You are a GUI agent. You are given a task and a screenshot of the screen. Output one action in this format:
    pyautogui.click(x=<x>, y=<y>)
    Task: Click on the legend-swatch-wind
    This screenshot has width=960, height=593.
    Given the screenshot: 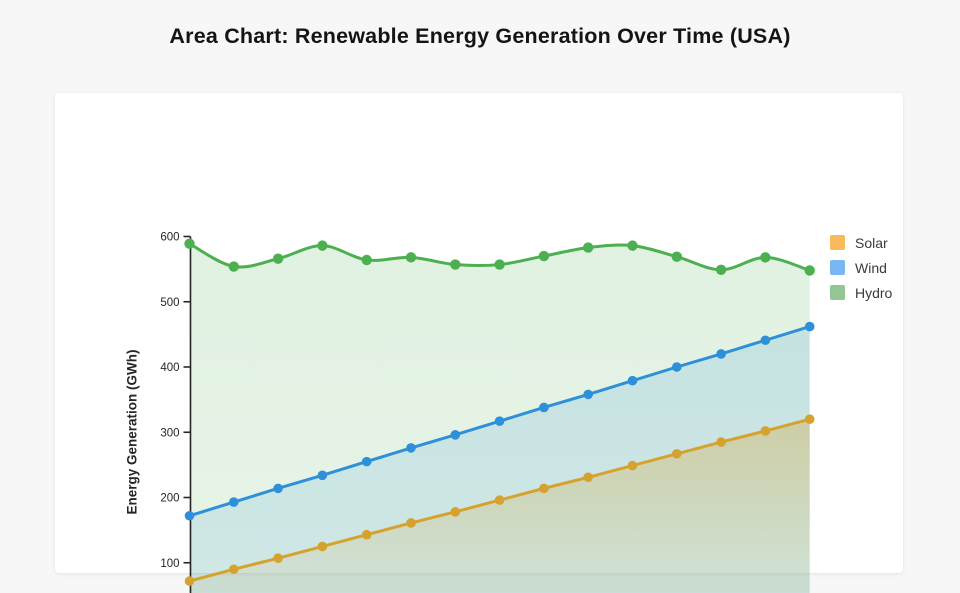 What is the action you would take?
    pyautogui.click(x=837, y=267)
    